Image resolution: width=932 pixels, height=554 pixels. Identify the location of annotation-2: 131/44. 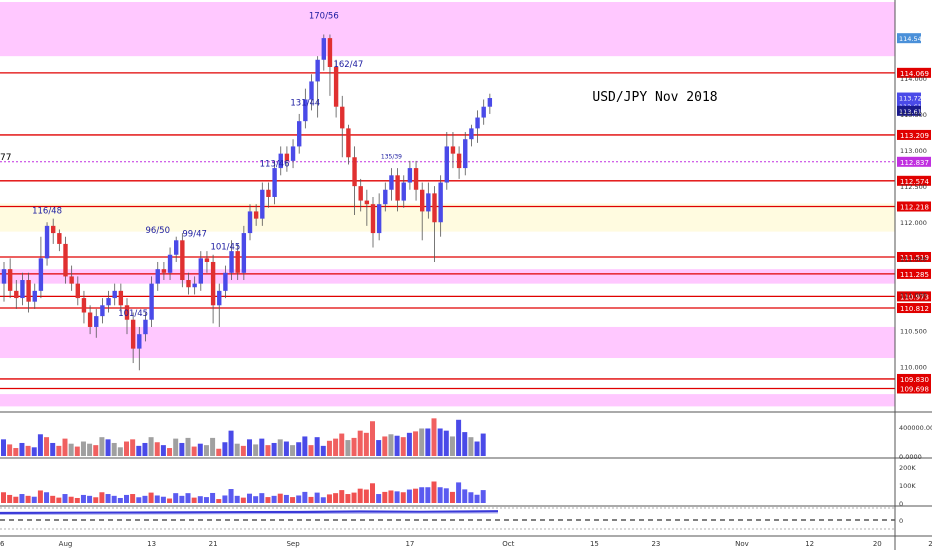
(305, 103).